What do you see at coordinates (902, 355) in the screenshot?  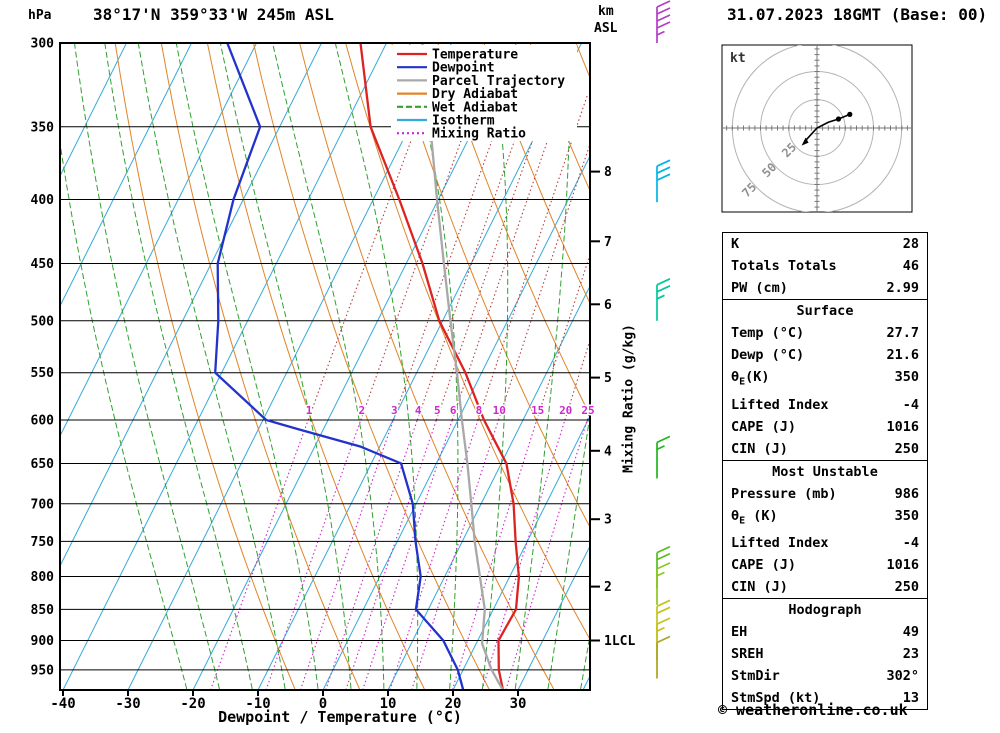 I see `stats-value: 21.6` at bounding box center [902, 355].